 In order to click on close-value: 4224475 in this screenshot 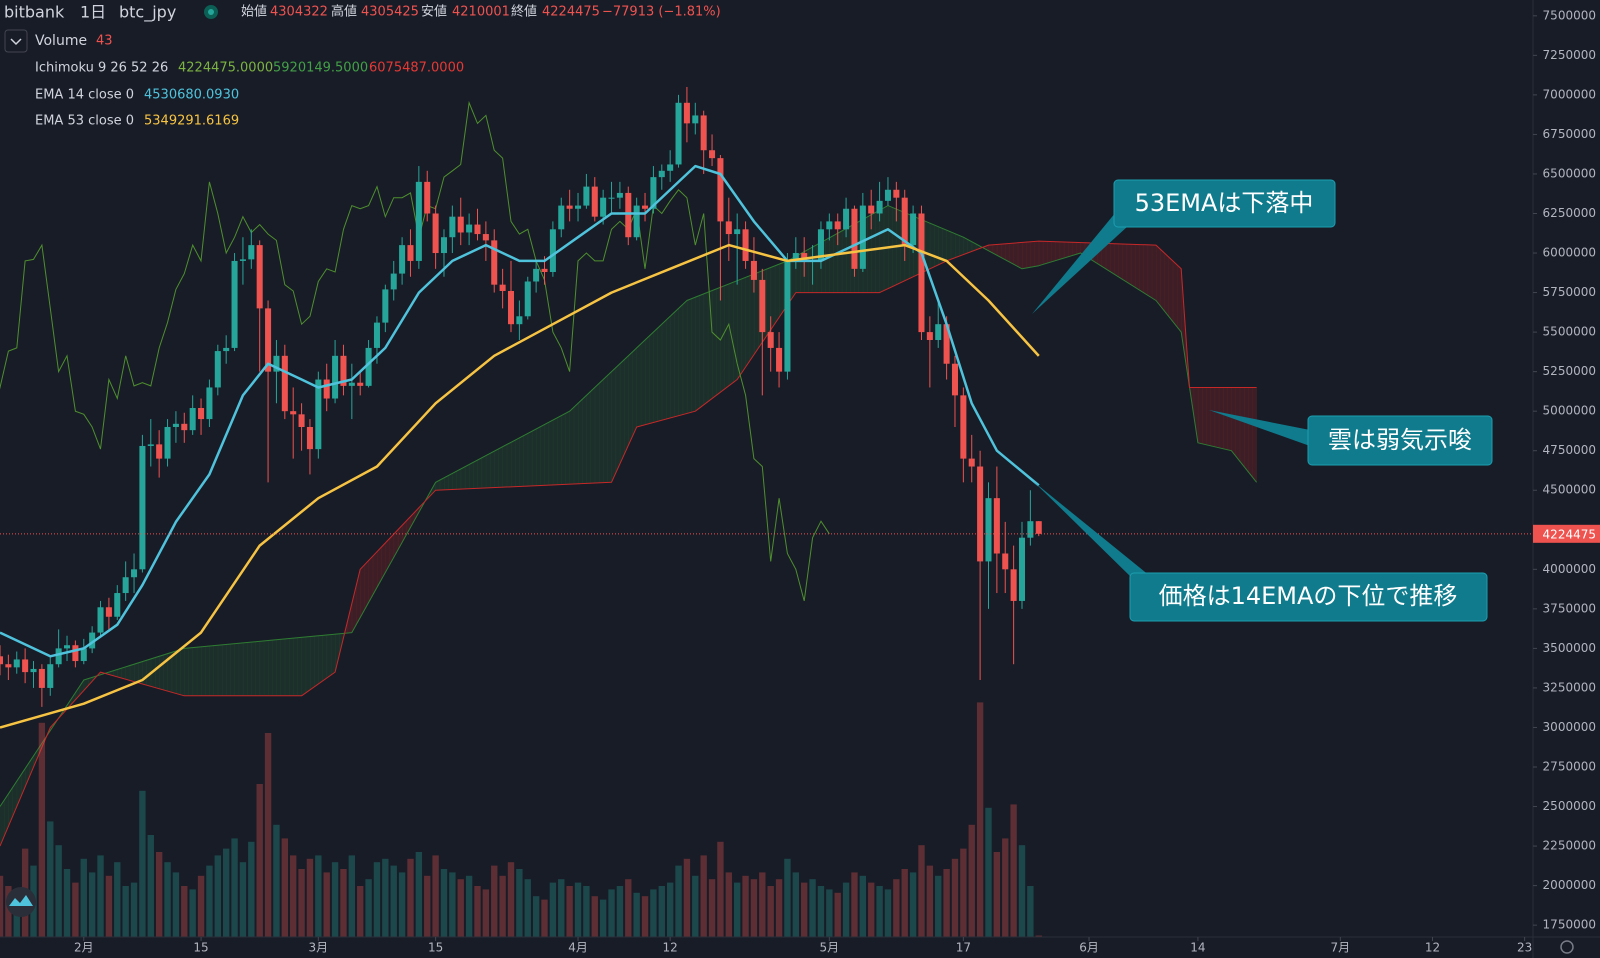, I will do `click(571, 12)`.